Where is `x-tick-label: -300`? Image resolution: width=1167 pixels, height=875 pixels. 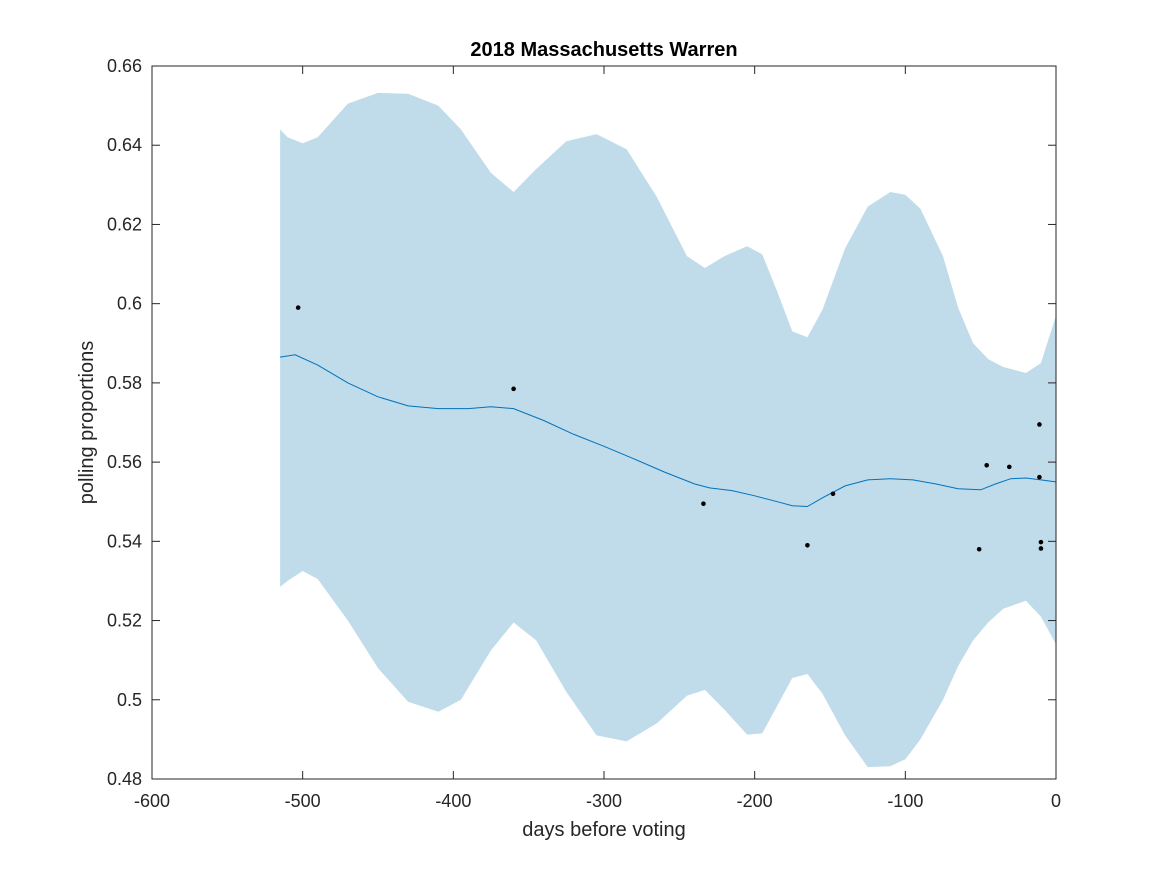
x-tick-label: -300 is located at coordinates (604, 801).